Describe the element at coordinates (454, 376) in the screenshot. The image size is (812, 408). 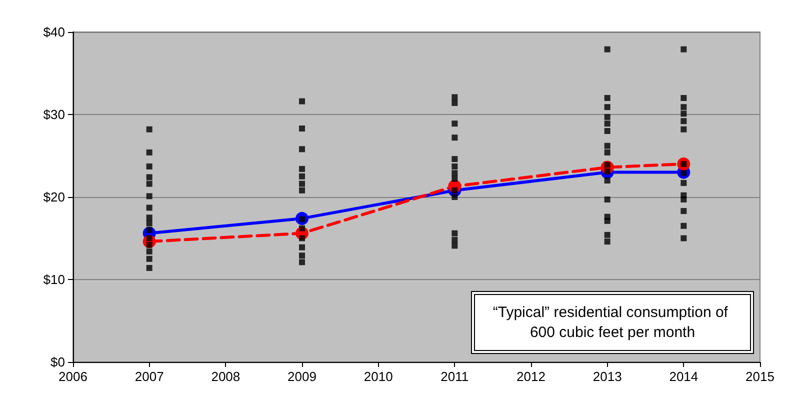
I see `x-tick-label: 2011` at that location.